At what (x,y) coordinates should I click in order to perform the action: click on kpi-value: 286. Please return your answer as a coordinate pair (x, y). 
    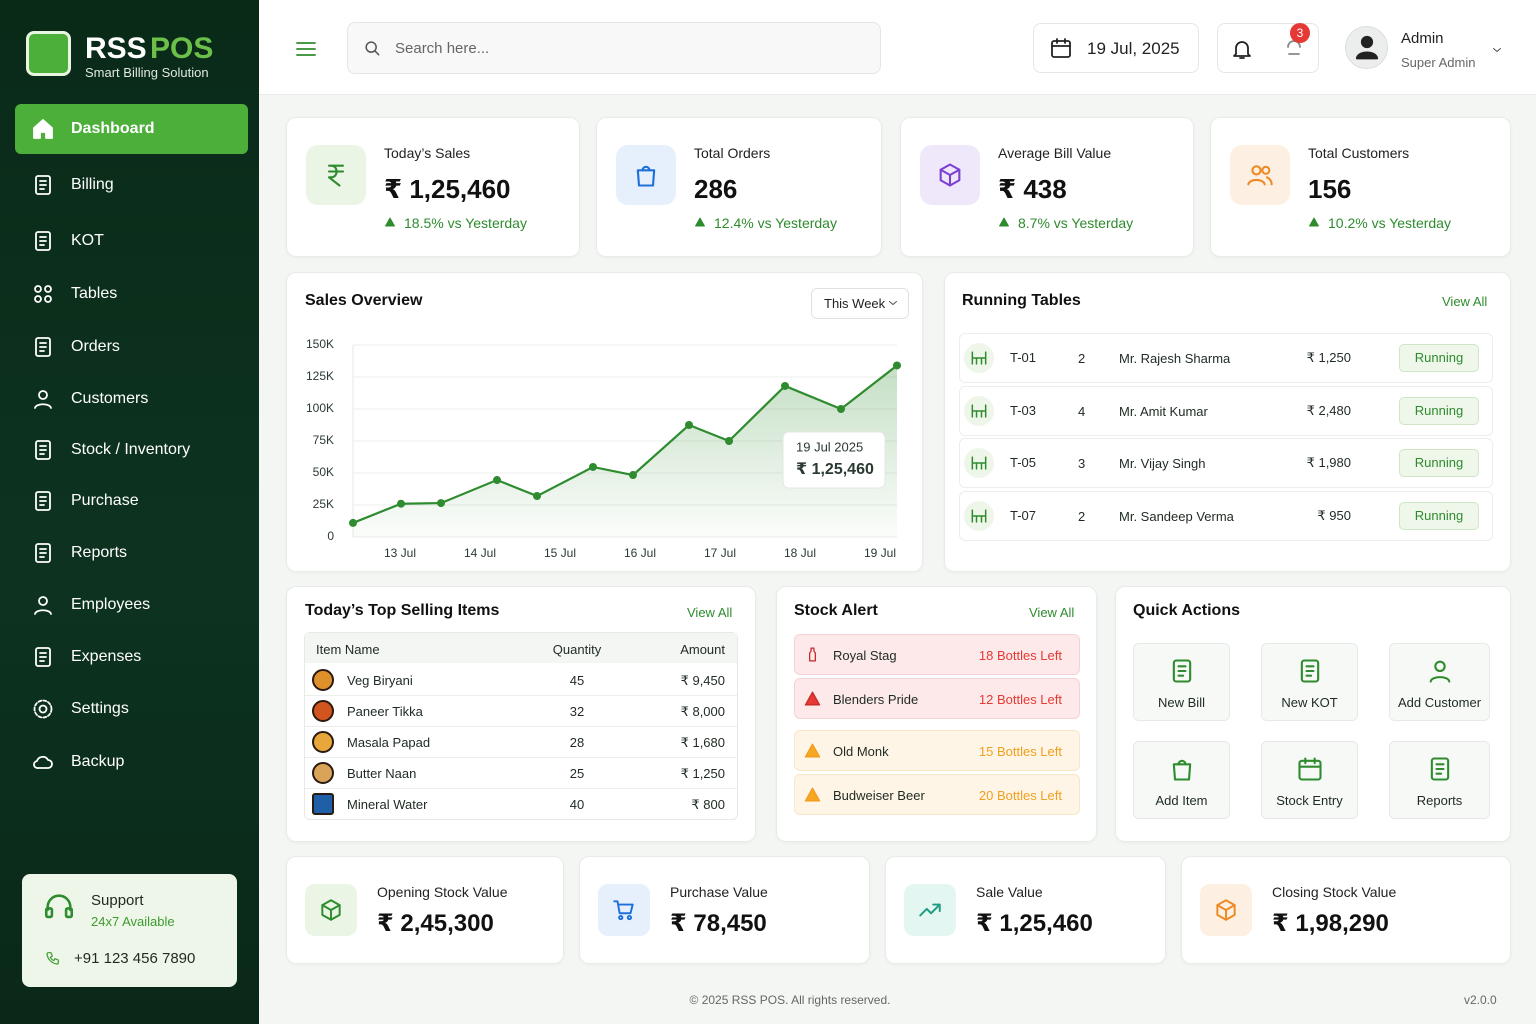
    Looking at the image, I should click on (716, 189).